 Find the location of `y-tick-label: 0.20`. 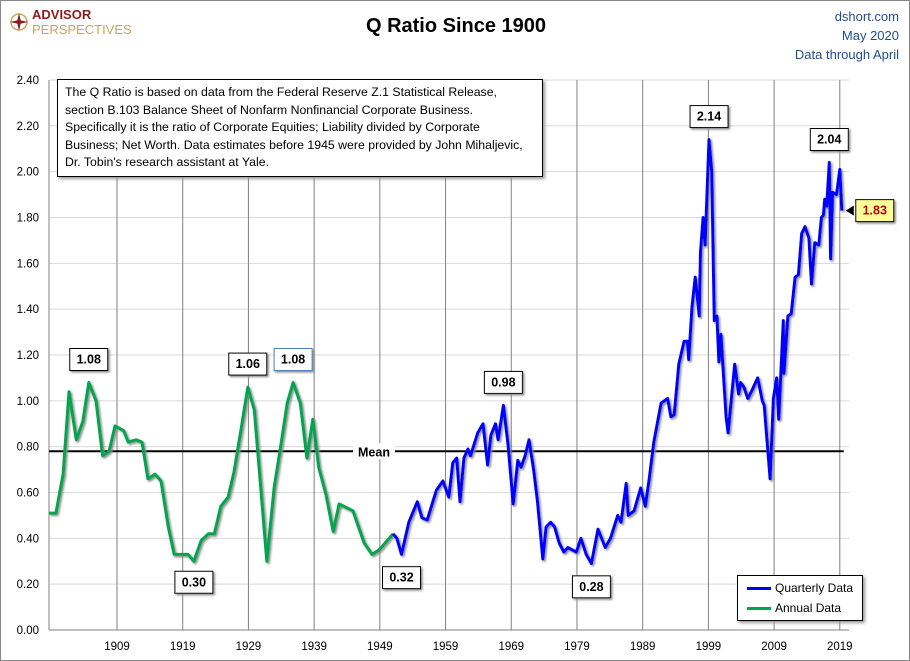

y-tick-label: 0.20 is located at coordinates (28, 585).